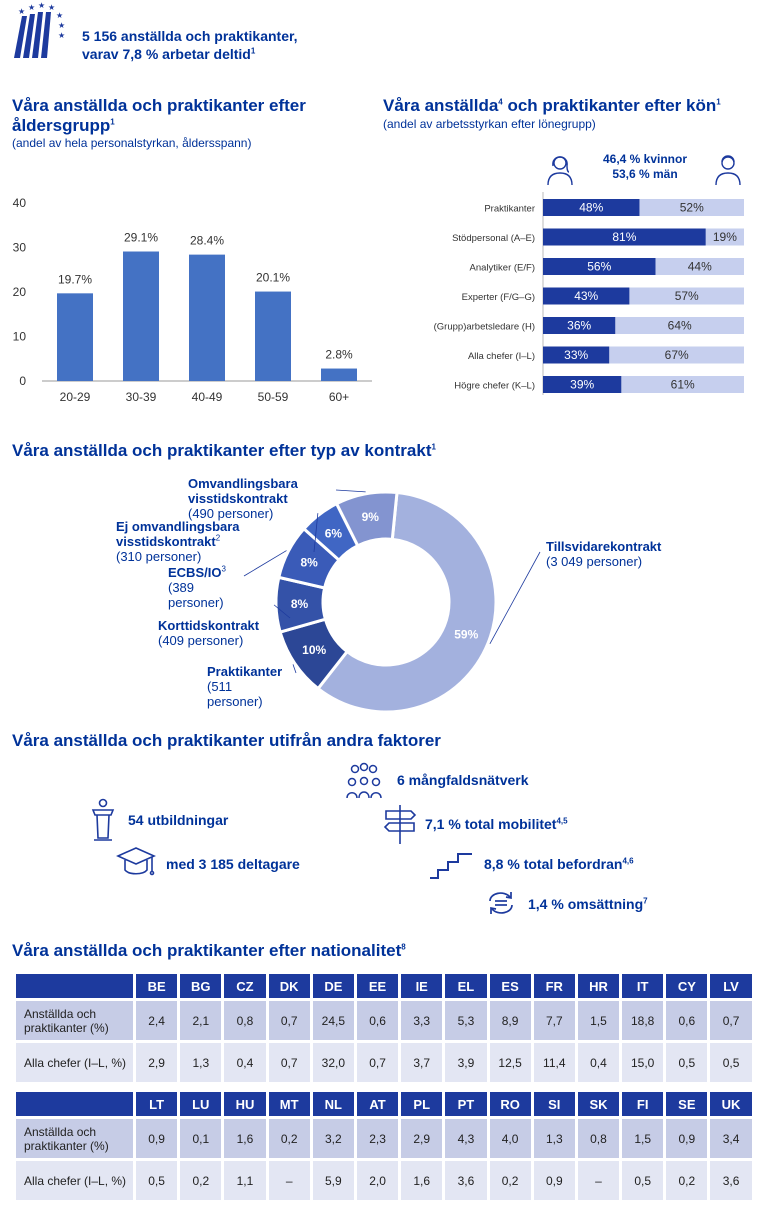 The image size is (759, 1207). What do you see at coordinates (687, 1138) in the screenshot?
I see `table-cell: 0,9` at bounding box center [687, 1138].